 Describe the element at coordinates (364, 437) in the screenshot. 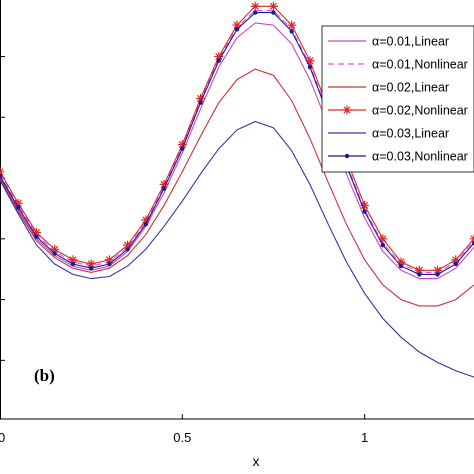

I see `x-tick-label: 1` at that location.